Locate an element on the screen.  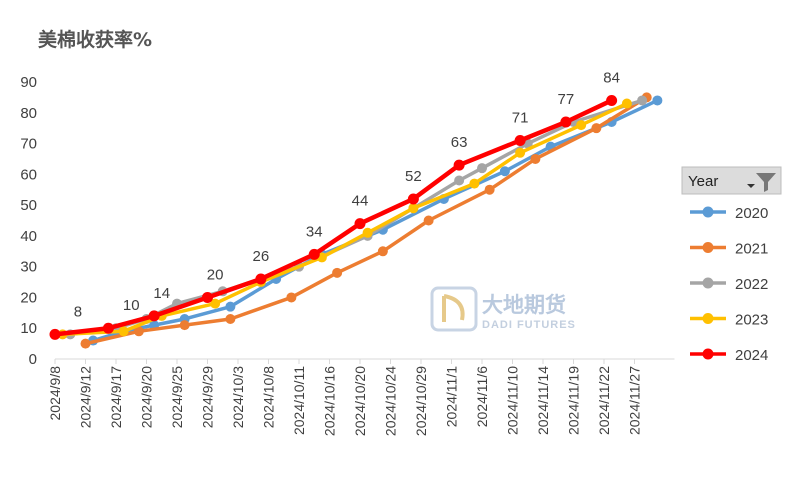
data-label: 20 is located at coordinates (215, 274).